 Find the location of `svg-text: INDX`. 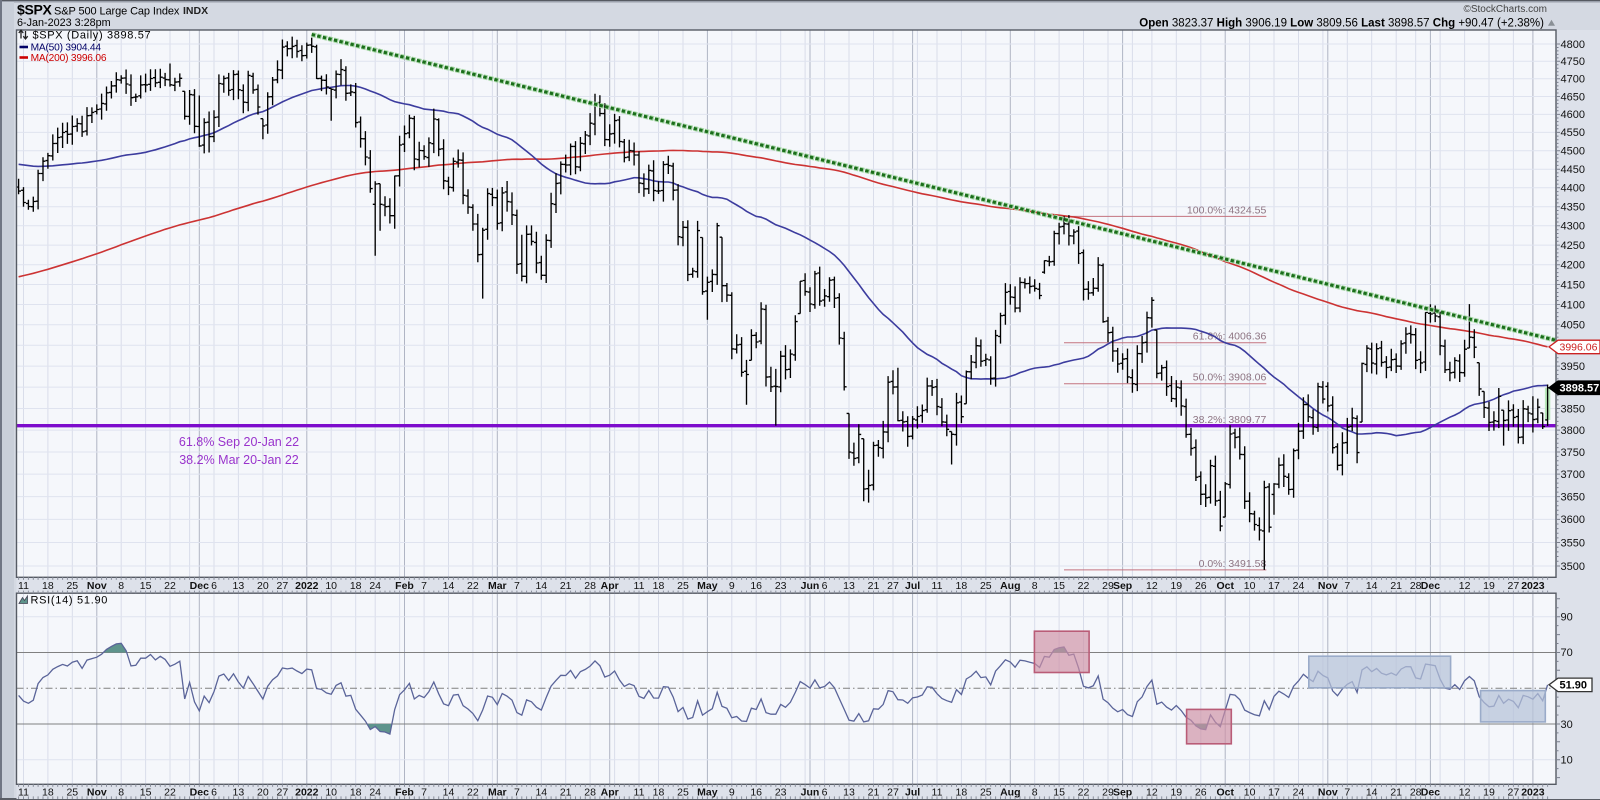

svg-text: INDX is located at coordinates (195, 11).